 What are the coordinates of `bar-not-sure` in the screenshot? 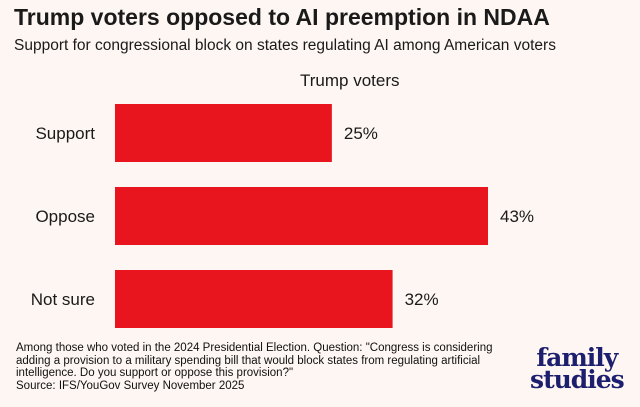 It's located at (254, 299).